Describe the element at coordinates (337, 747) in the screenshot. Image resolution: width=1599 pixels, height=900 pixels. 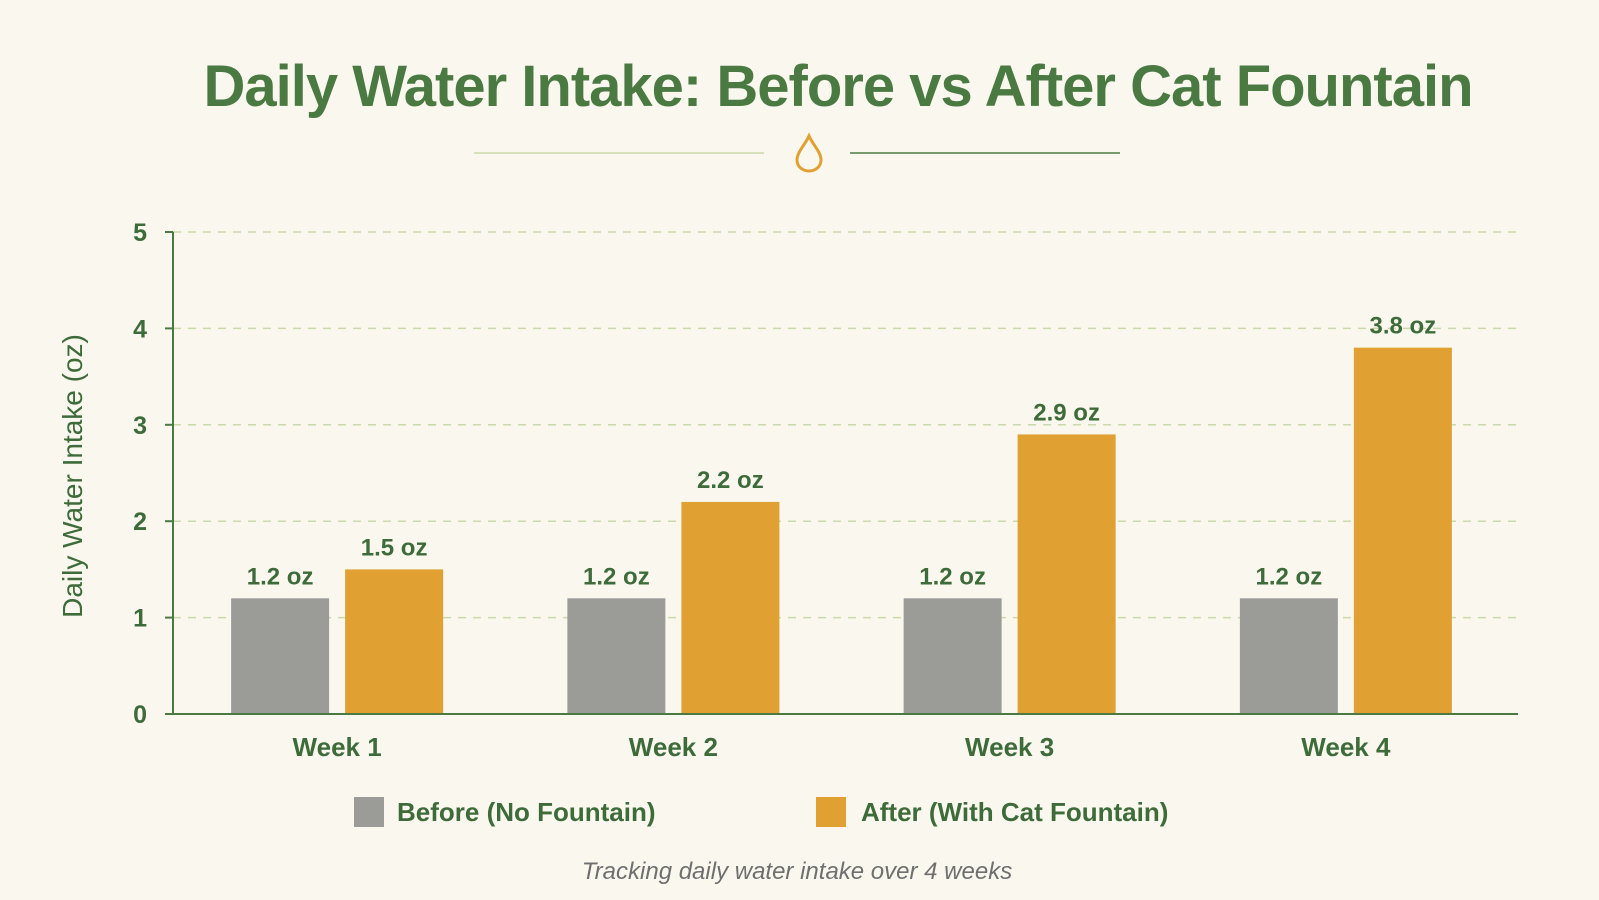
I see `x-category-label: Week 1` at that location.